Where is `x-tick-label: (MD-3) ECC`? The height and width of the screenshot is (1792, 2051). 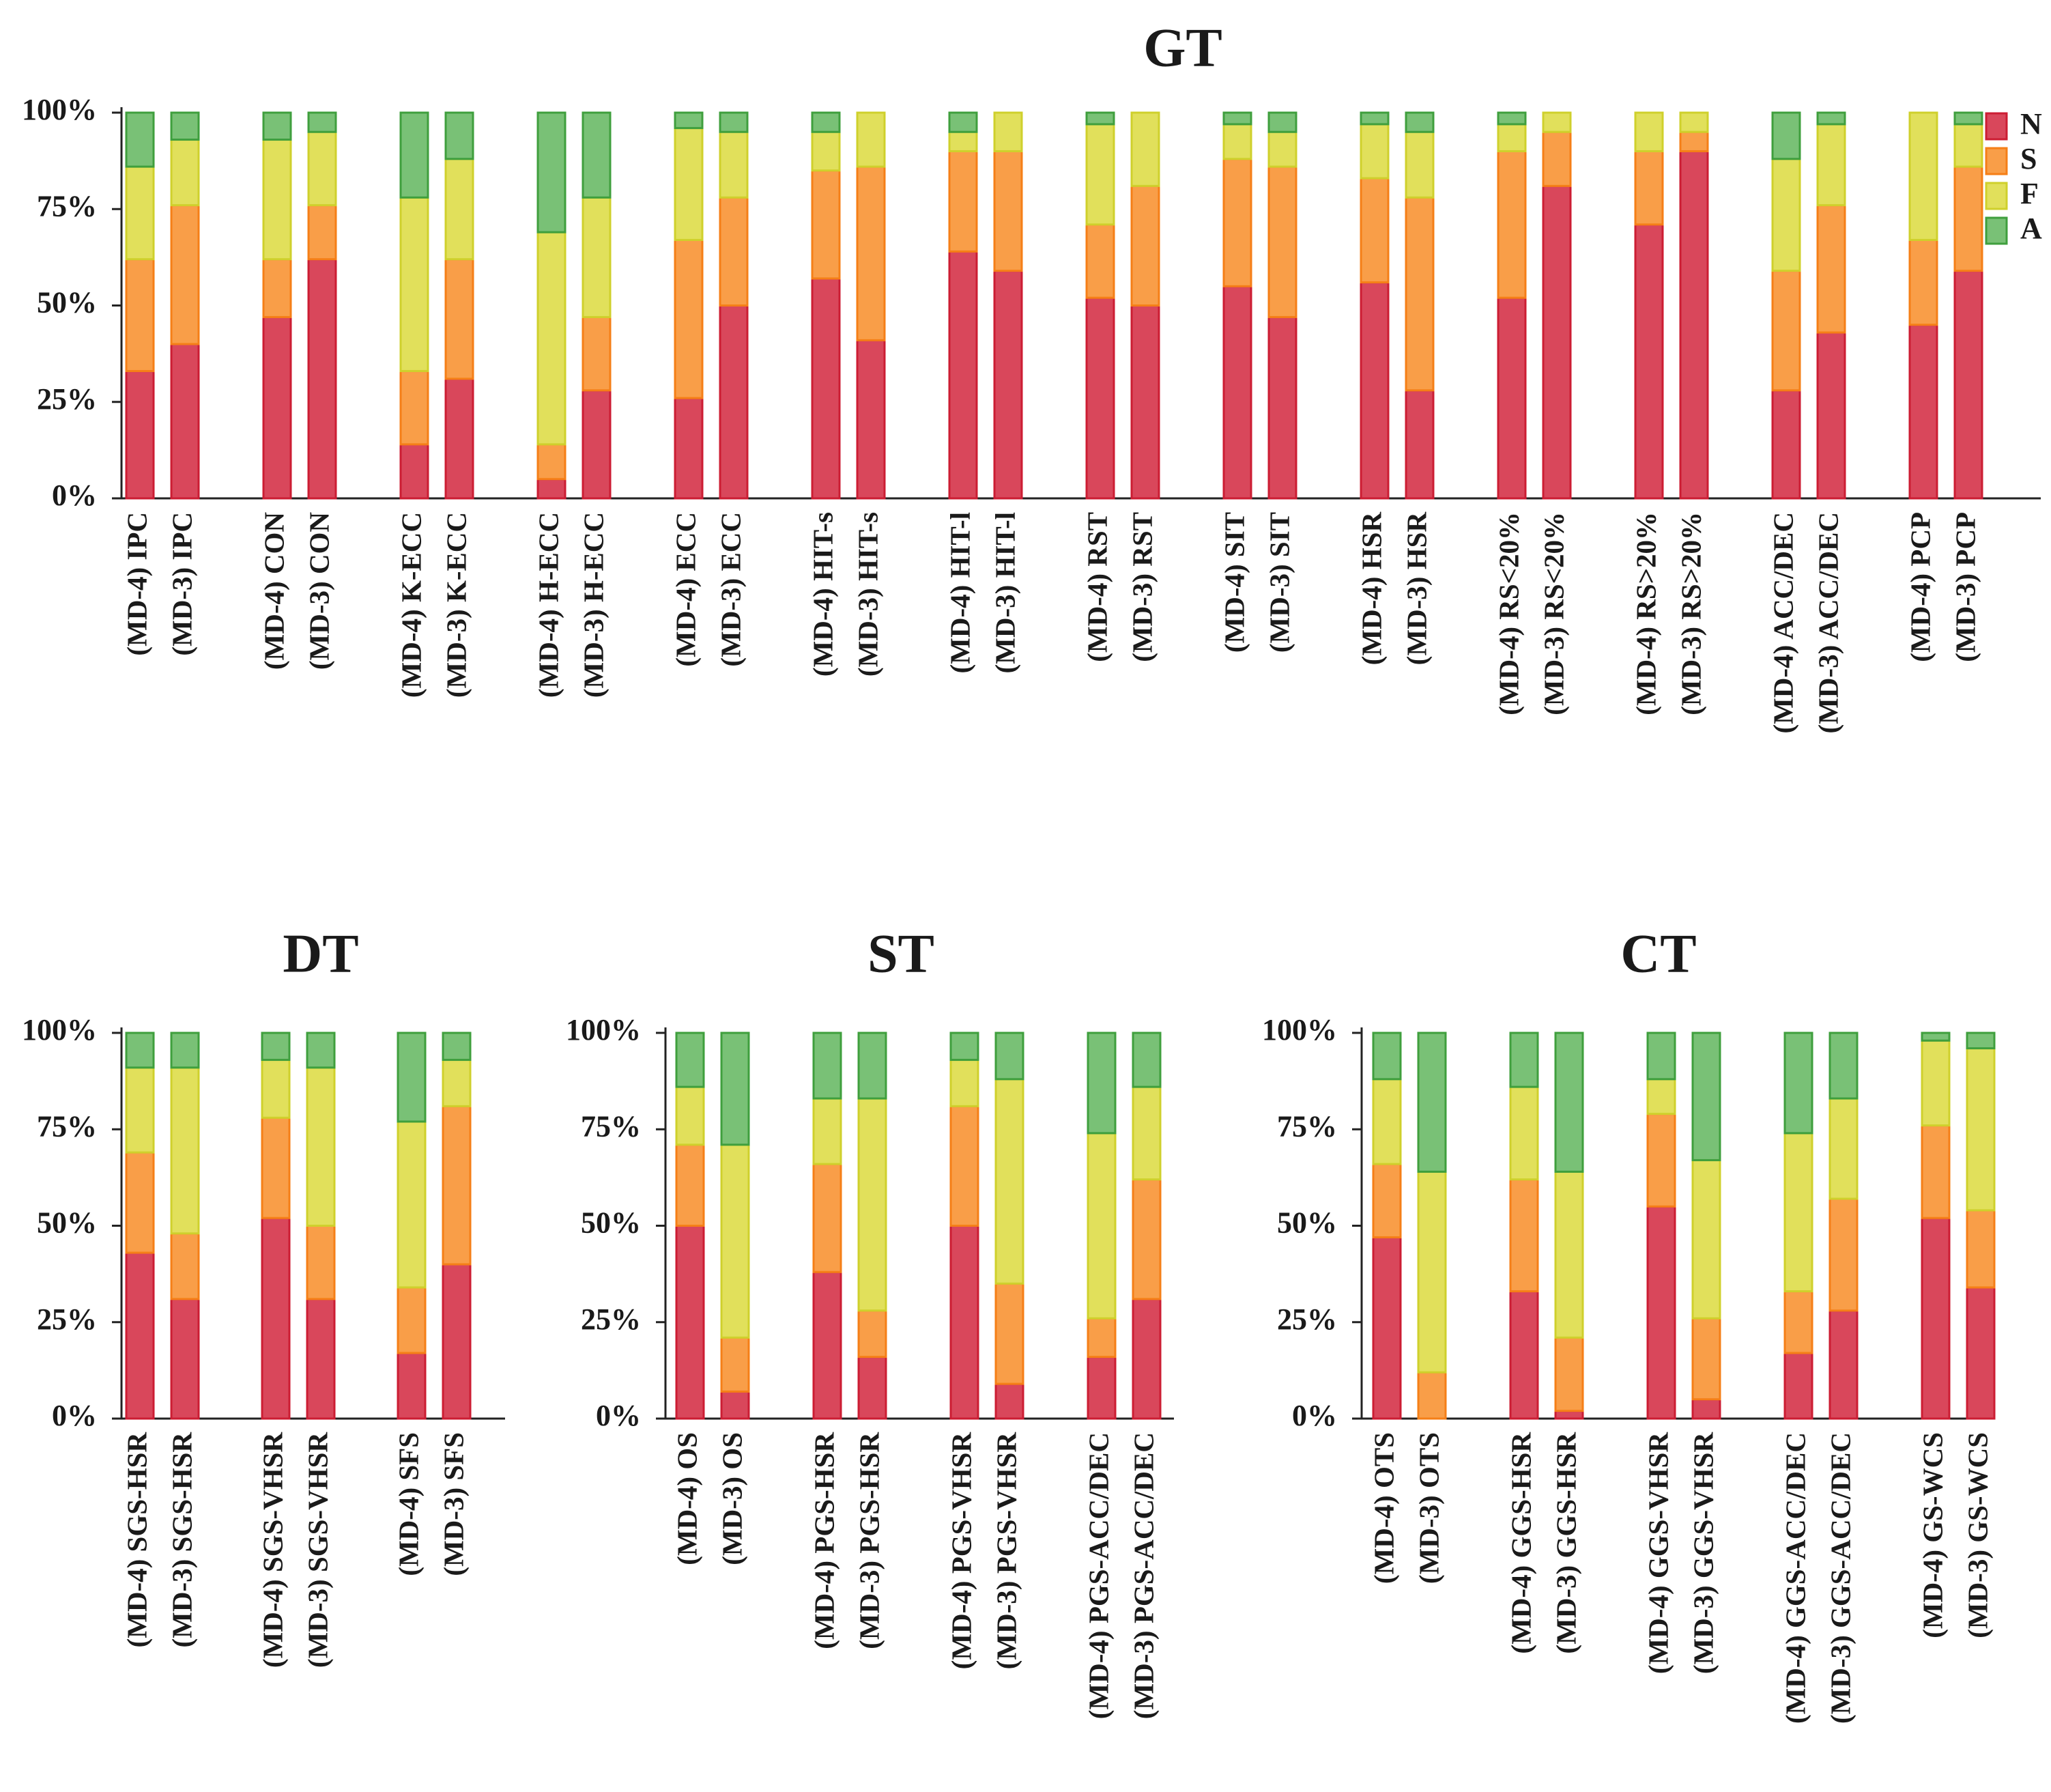 x-tick-label: (MD-3) ECC is located at coordinates (730, 589).